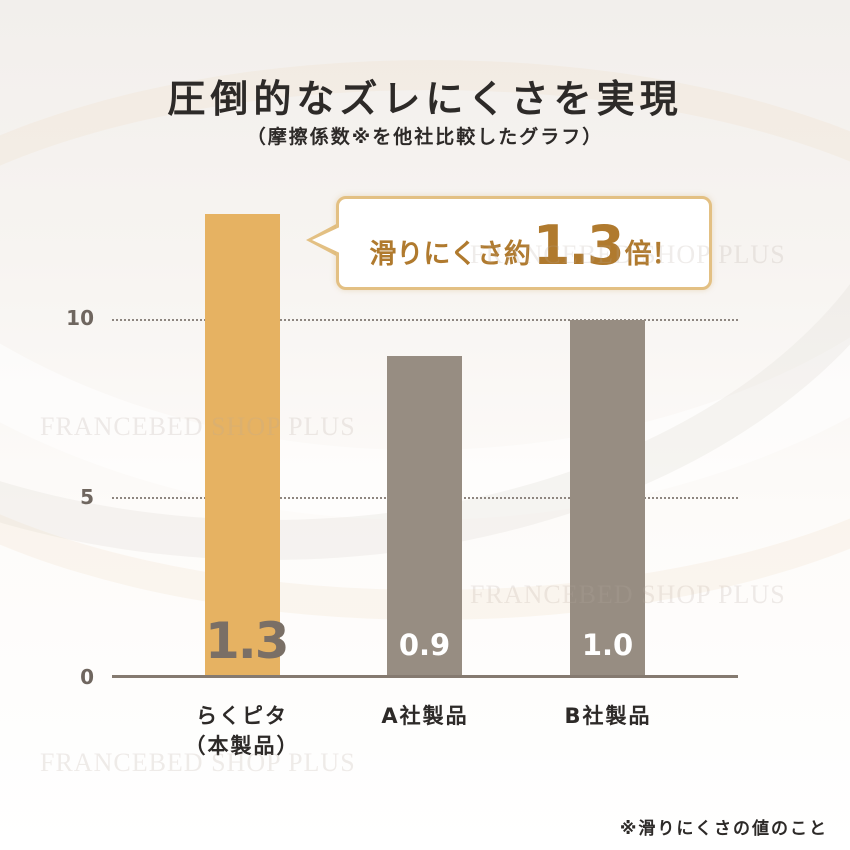 This screenshot has width=850, height=850. I want to click on x-label-line1: らくピタ, so click(242, 716).